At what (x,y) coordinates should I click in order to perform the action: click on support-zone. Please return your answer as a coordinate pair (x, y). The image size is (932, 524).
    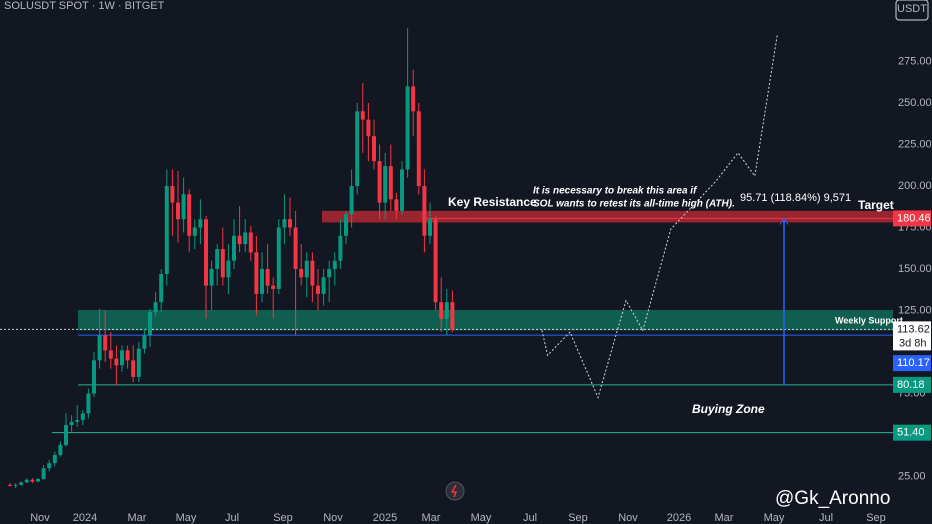
    Looking at the image, I should click on (485, 320).